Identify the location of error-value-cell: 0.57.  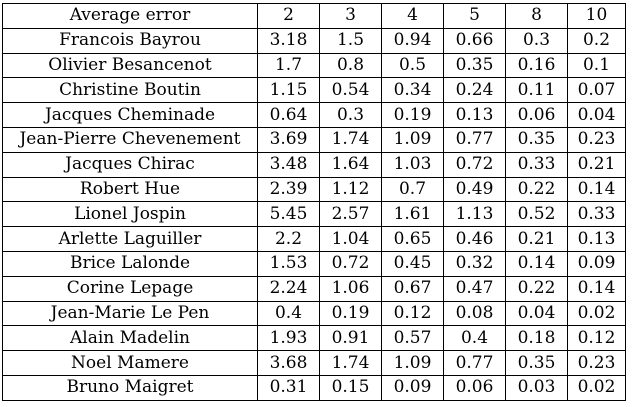
(412, 338).